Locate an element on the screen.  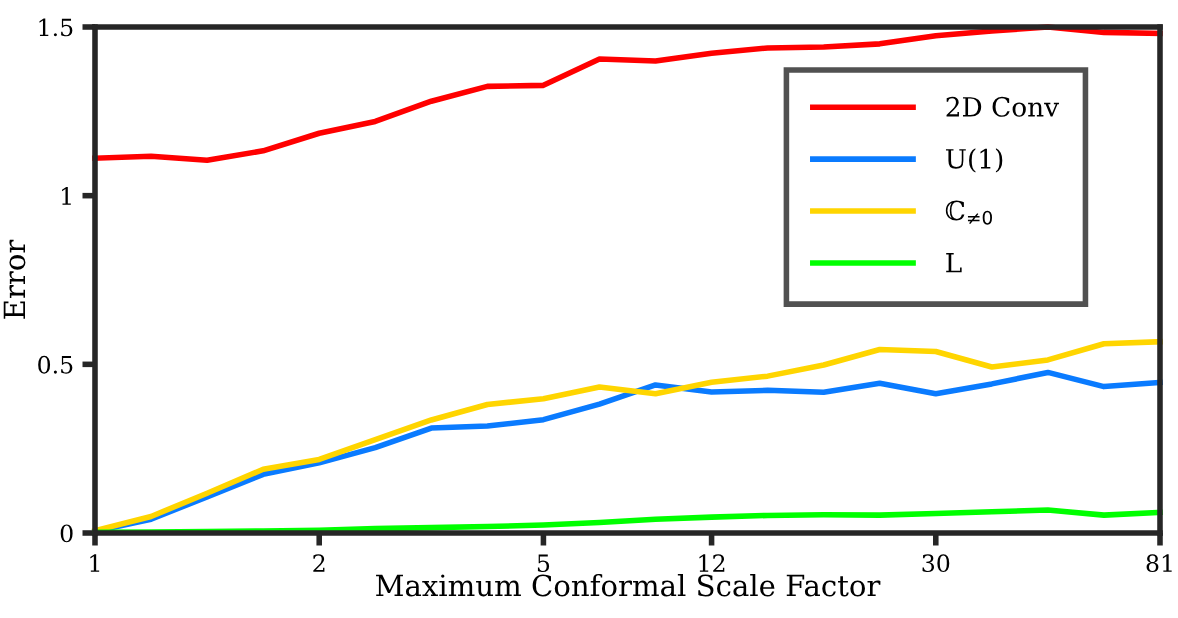
y-tick-label: 0 is located at coordinates (66, 533).